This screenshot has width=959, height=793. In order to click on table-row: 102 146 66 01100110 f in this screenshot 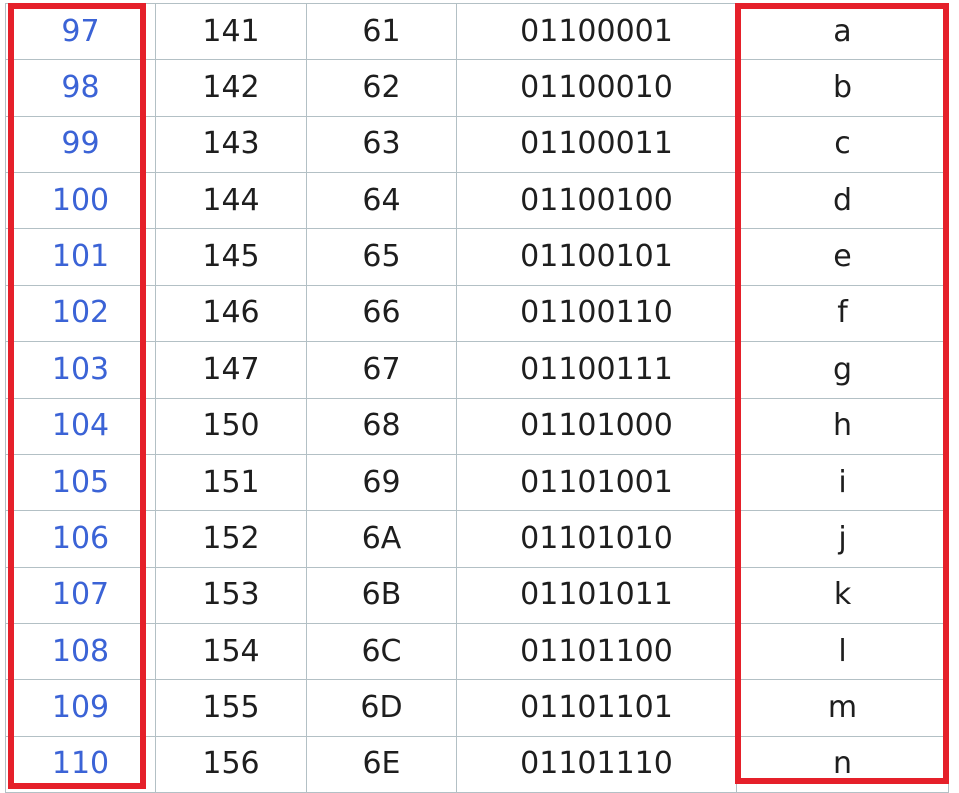, I will do `click(477, 313)`.